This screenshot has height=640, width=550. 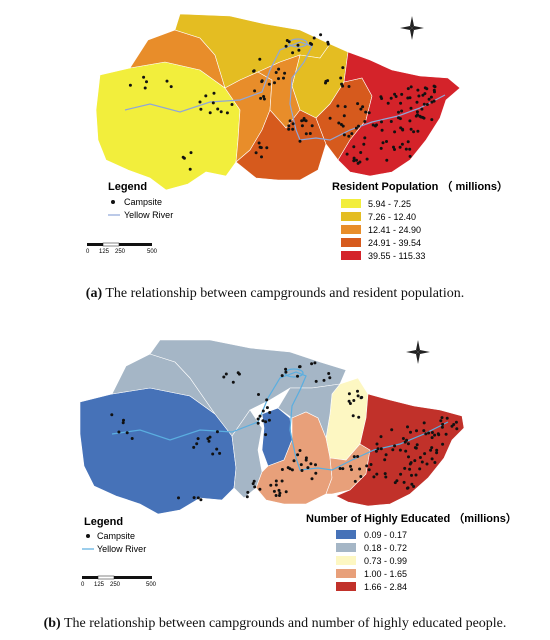 What do you see at coordinates (411, 518) in the screenshot?
I see `class-legend-title-b: Number of Highly Educated （millions）` at bounding box center [411, 518].